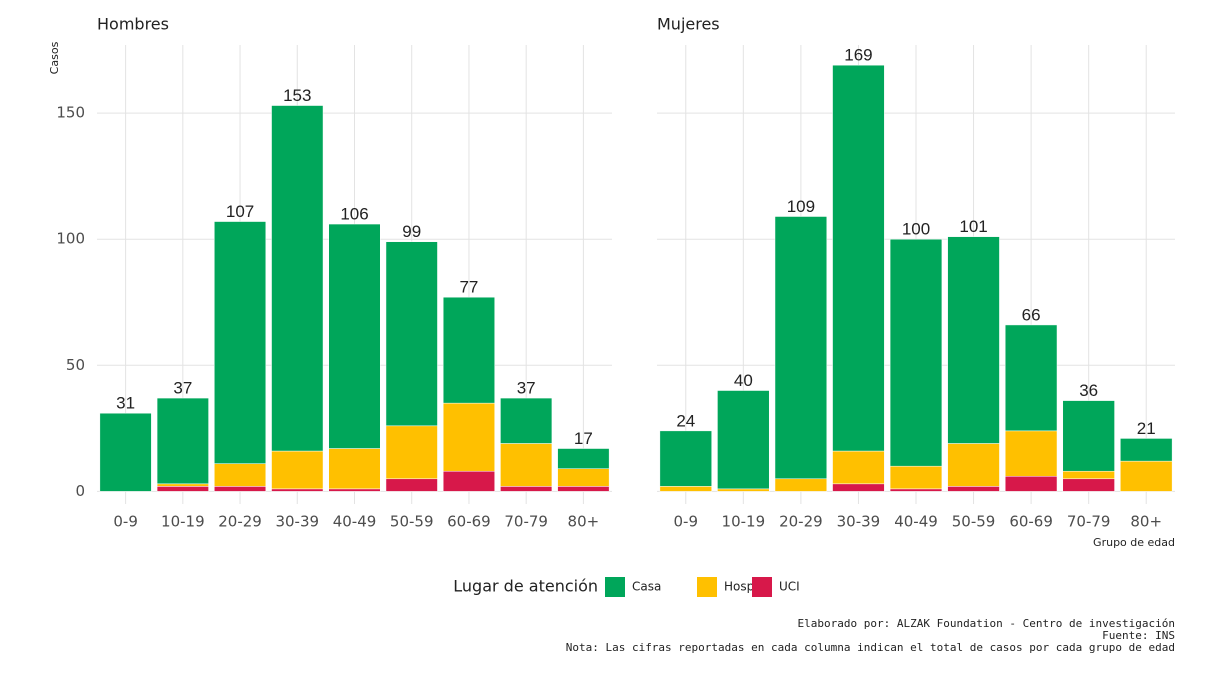 This screenshot has height=696, width=1211. What do you see at coordinates (468, 287) in the screenshot?
I see `total-label: 77` at bounding box center [468, 287].